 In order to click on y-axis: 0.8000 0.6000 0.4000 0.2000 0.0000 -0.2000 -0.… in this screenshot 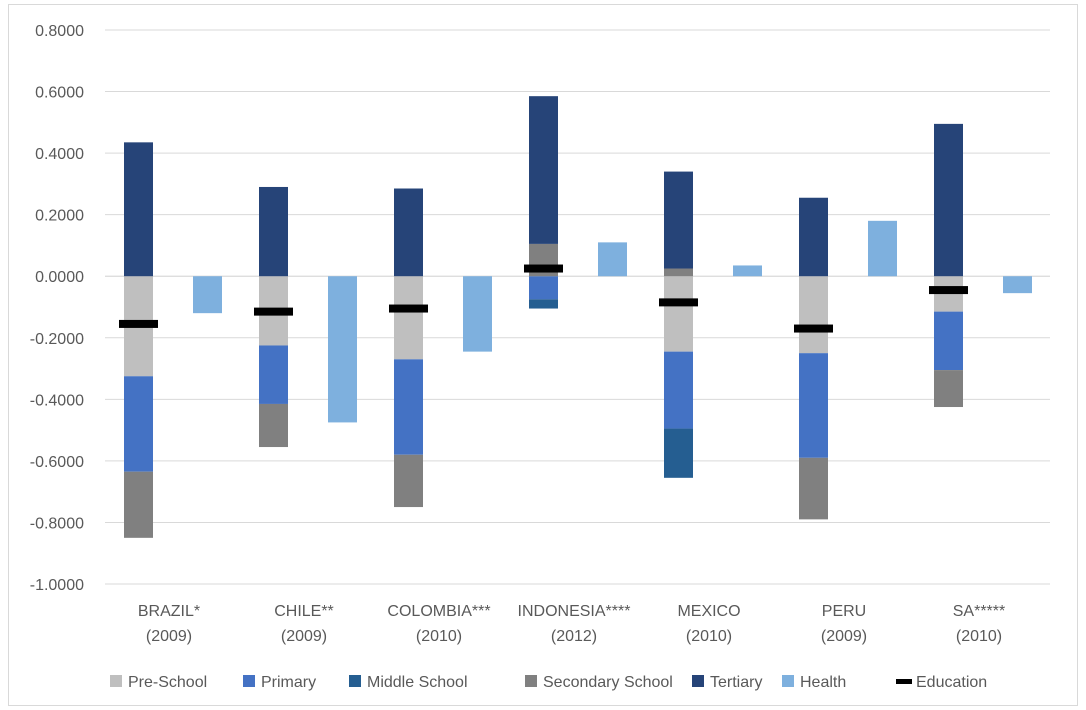, I will do `click(57, 308)`.